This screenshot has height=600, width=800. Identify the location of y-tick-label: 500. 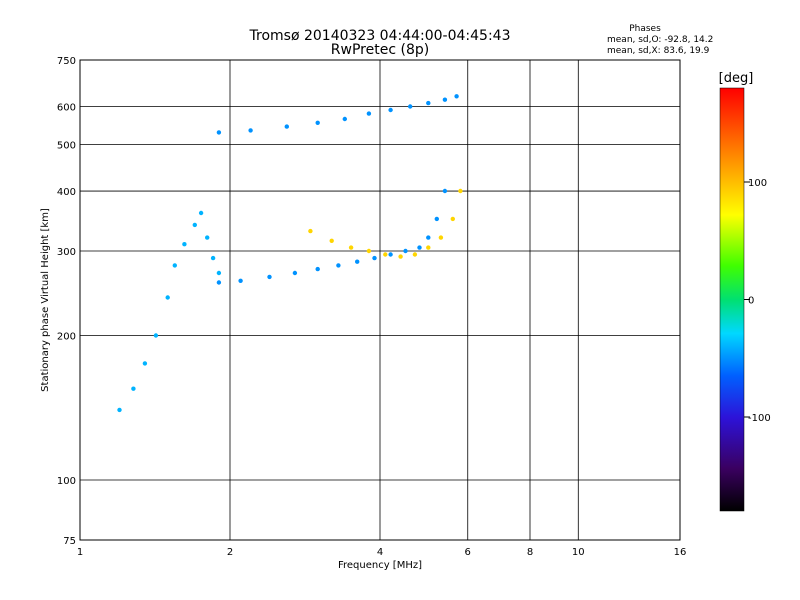
(66, 146).